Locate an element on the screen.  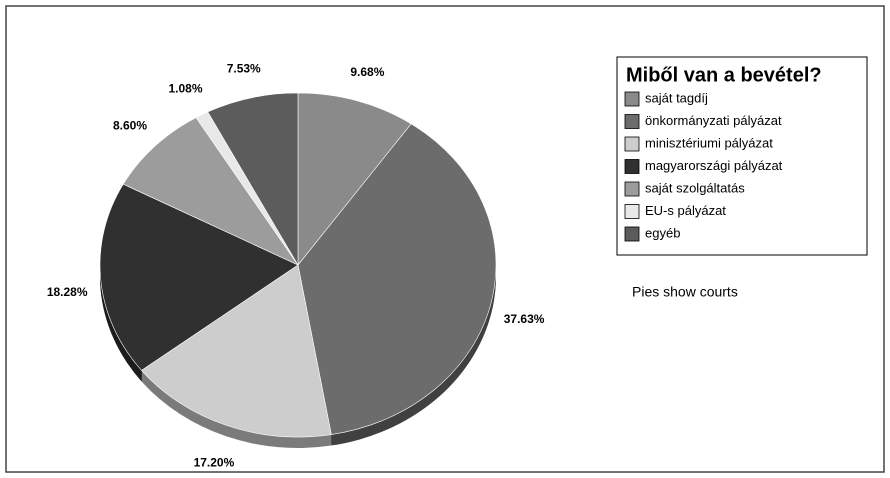
legend-label: önkormányzati pályázat is located at coordinates (713, 120).